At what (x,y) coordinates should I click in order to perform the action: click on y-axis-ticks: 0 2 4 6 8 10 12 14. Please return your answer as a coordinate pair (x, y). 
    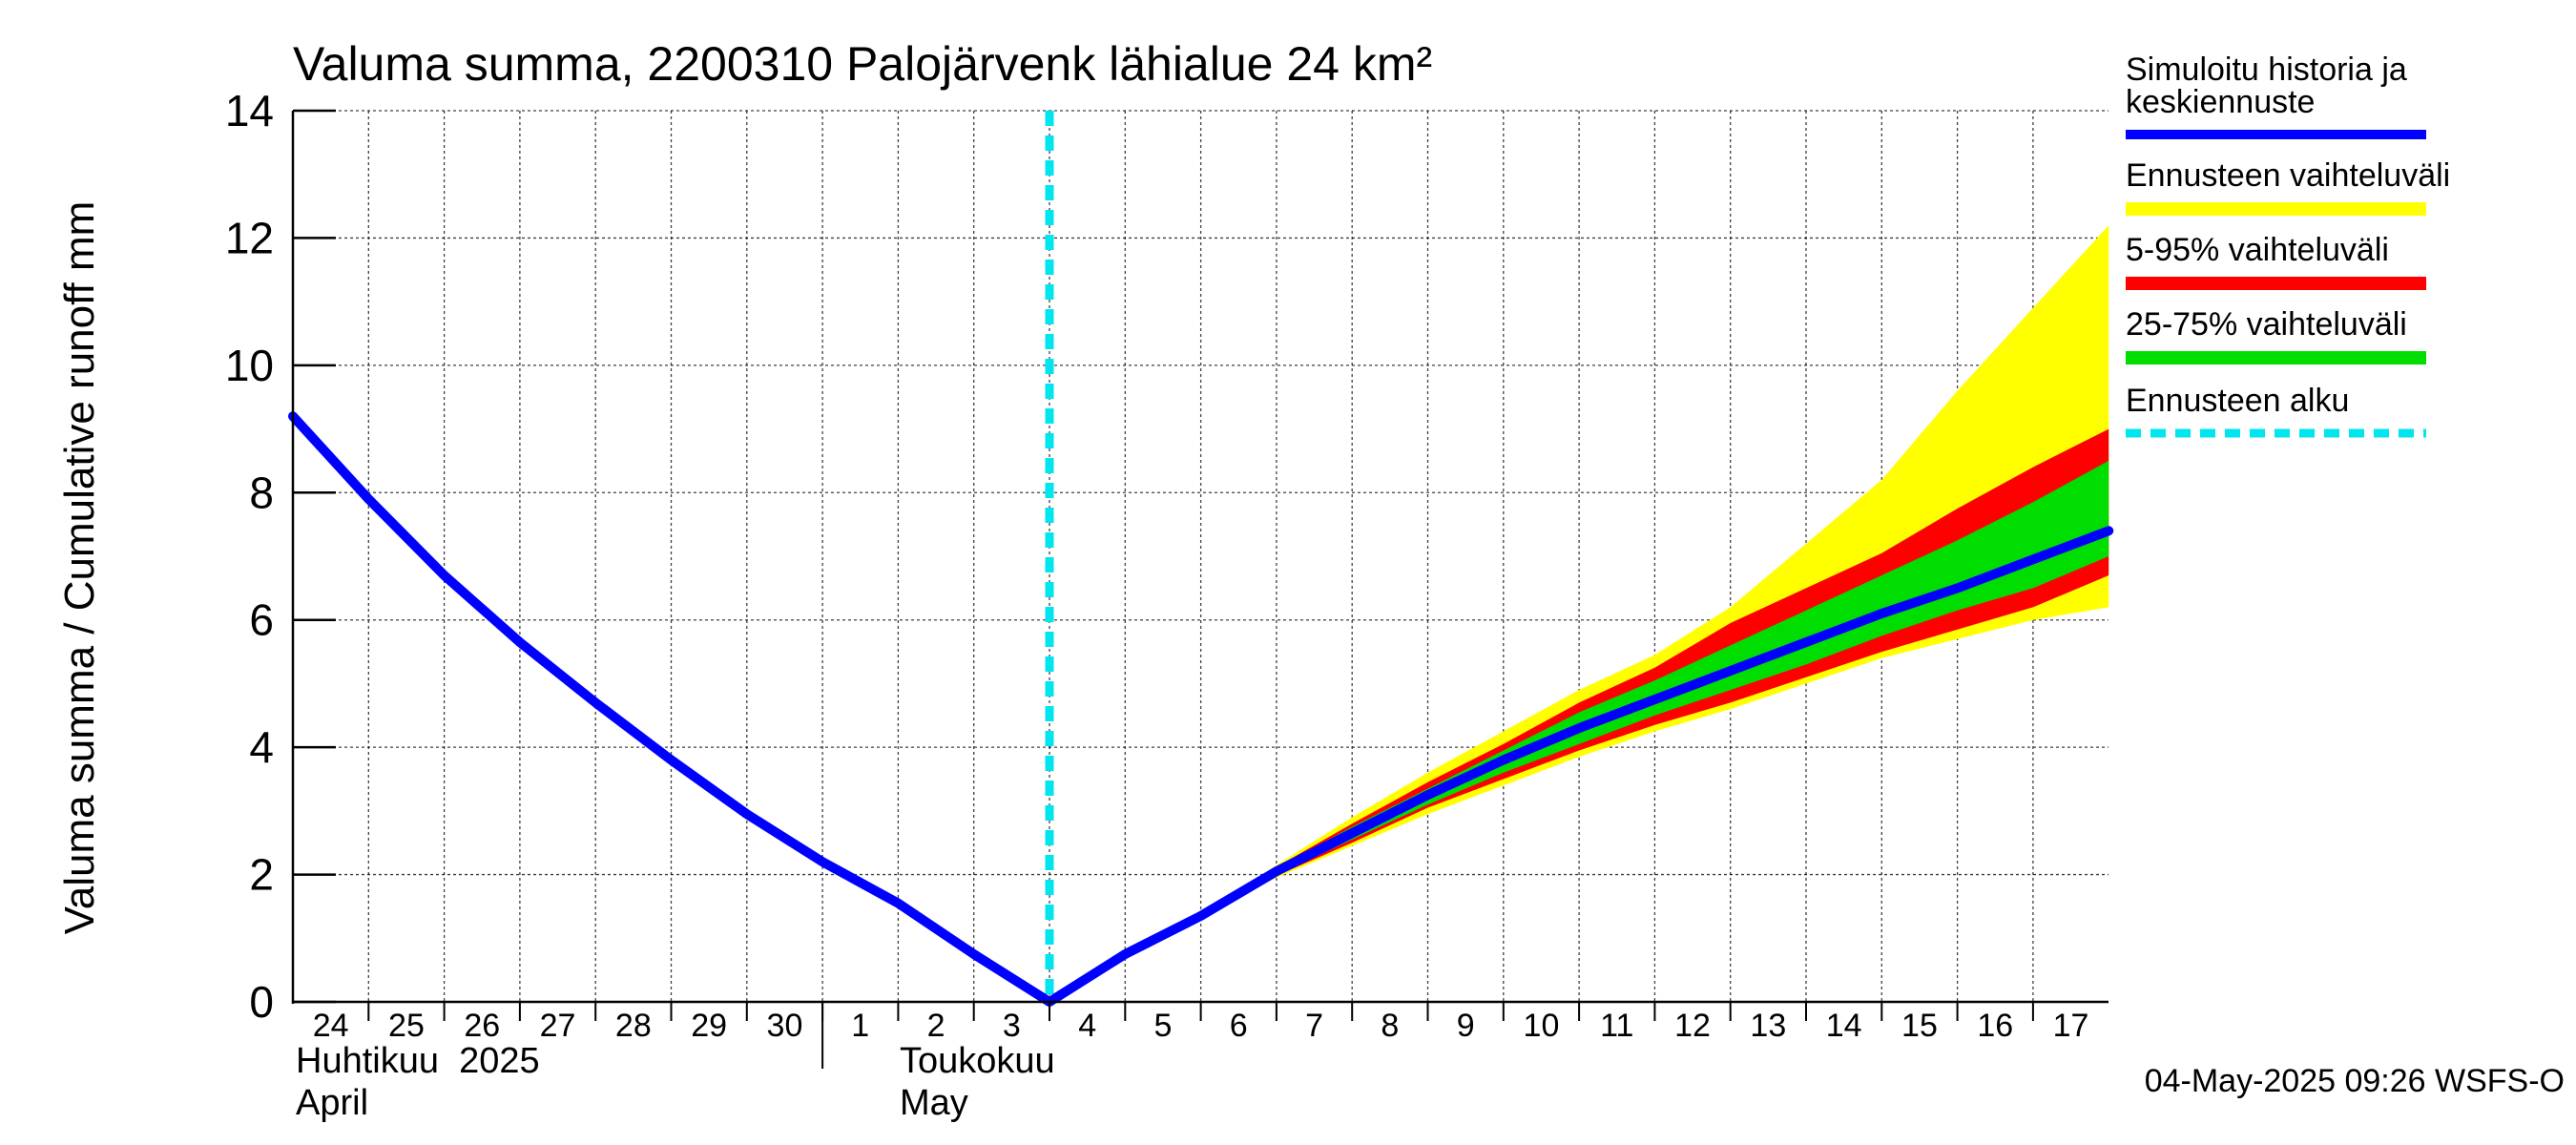
    Looking at the image, I should click on (280, 557).